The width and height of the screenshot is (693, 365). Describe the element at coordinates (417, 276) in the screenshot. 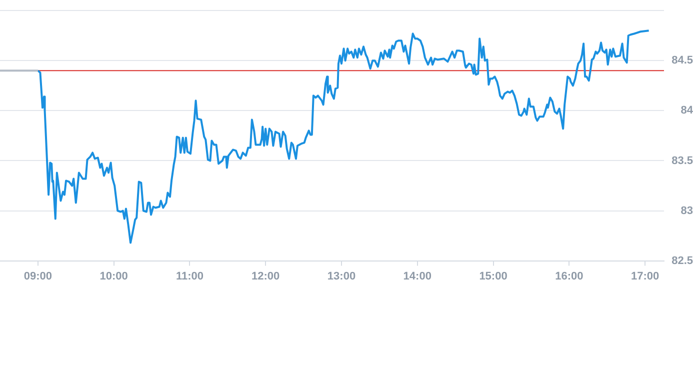

I see `x-tick-label: 14:00` at that location.